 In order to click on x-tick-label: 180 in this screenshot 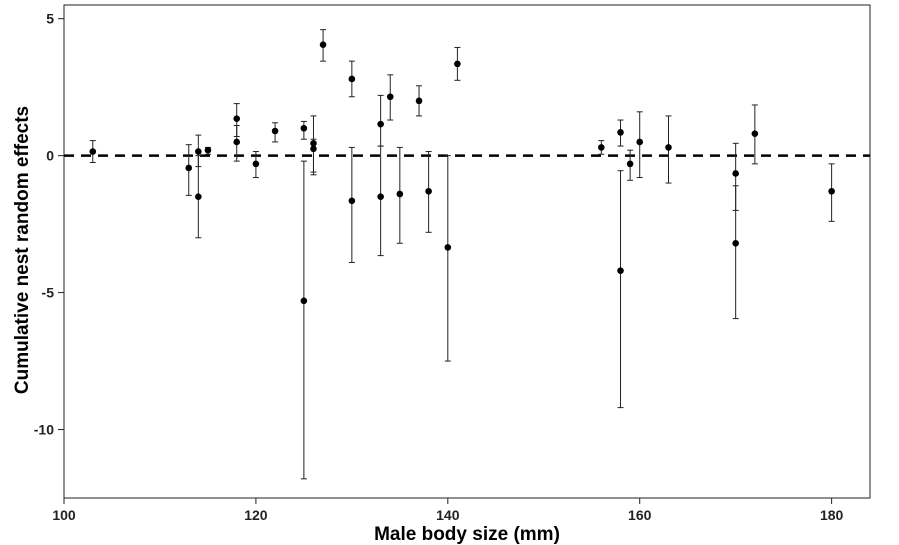, I will do `click(832, 515)`.